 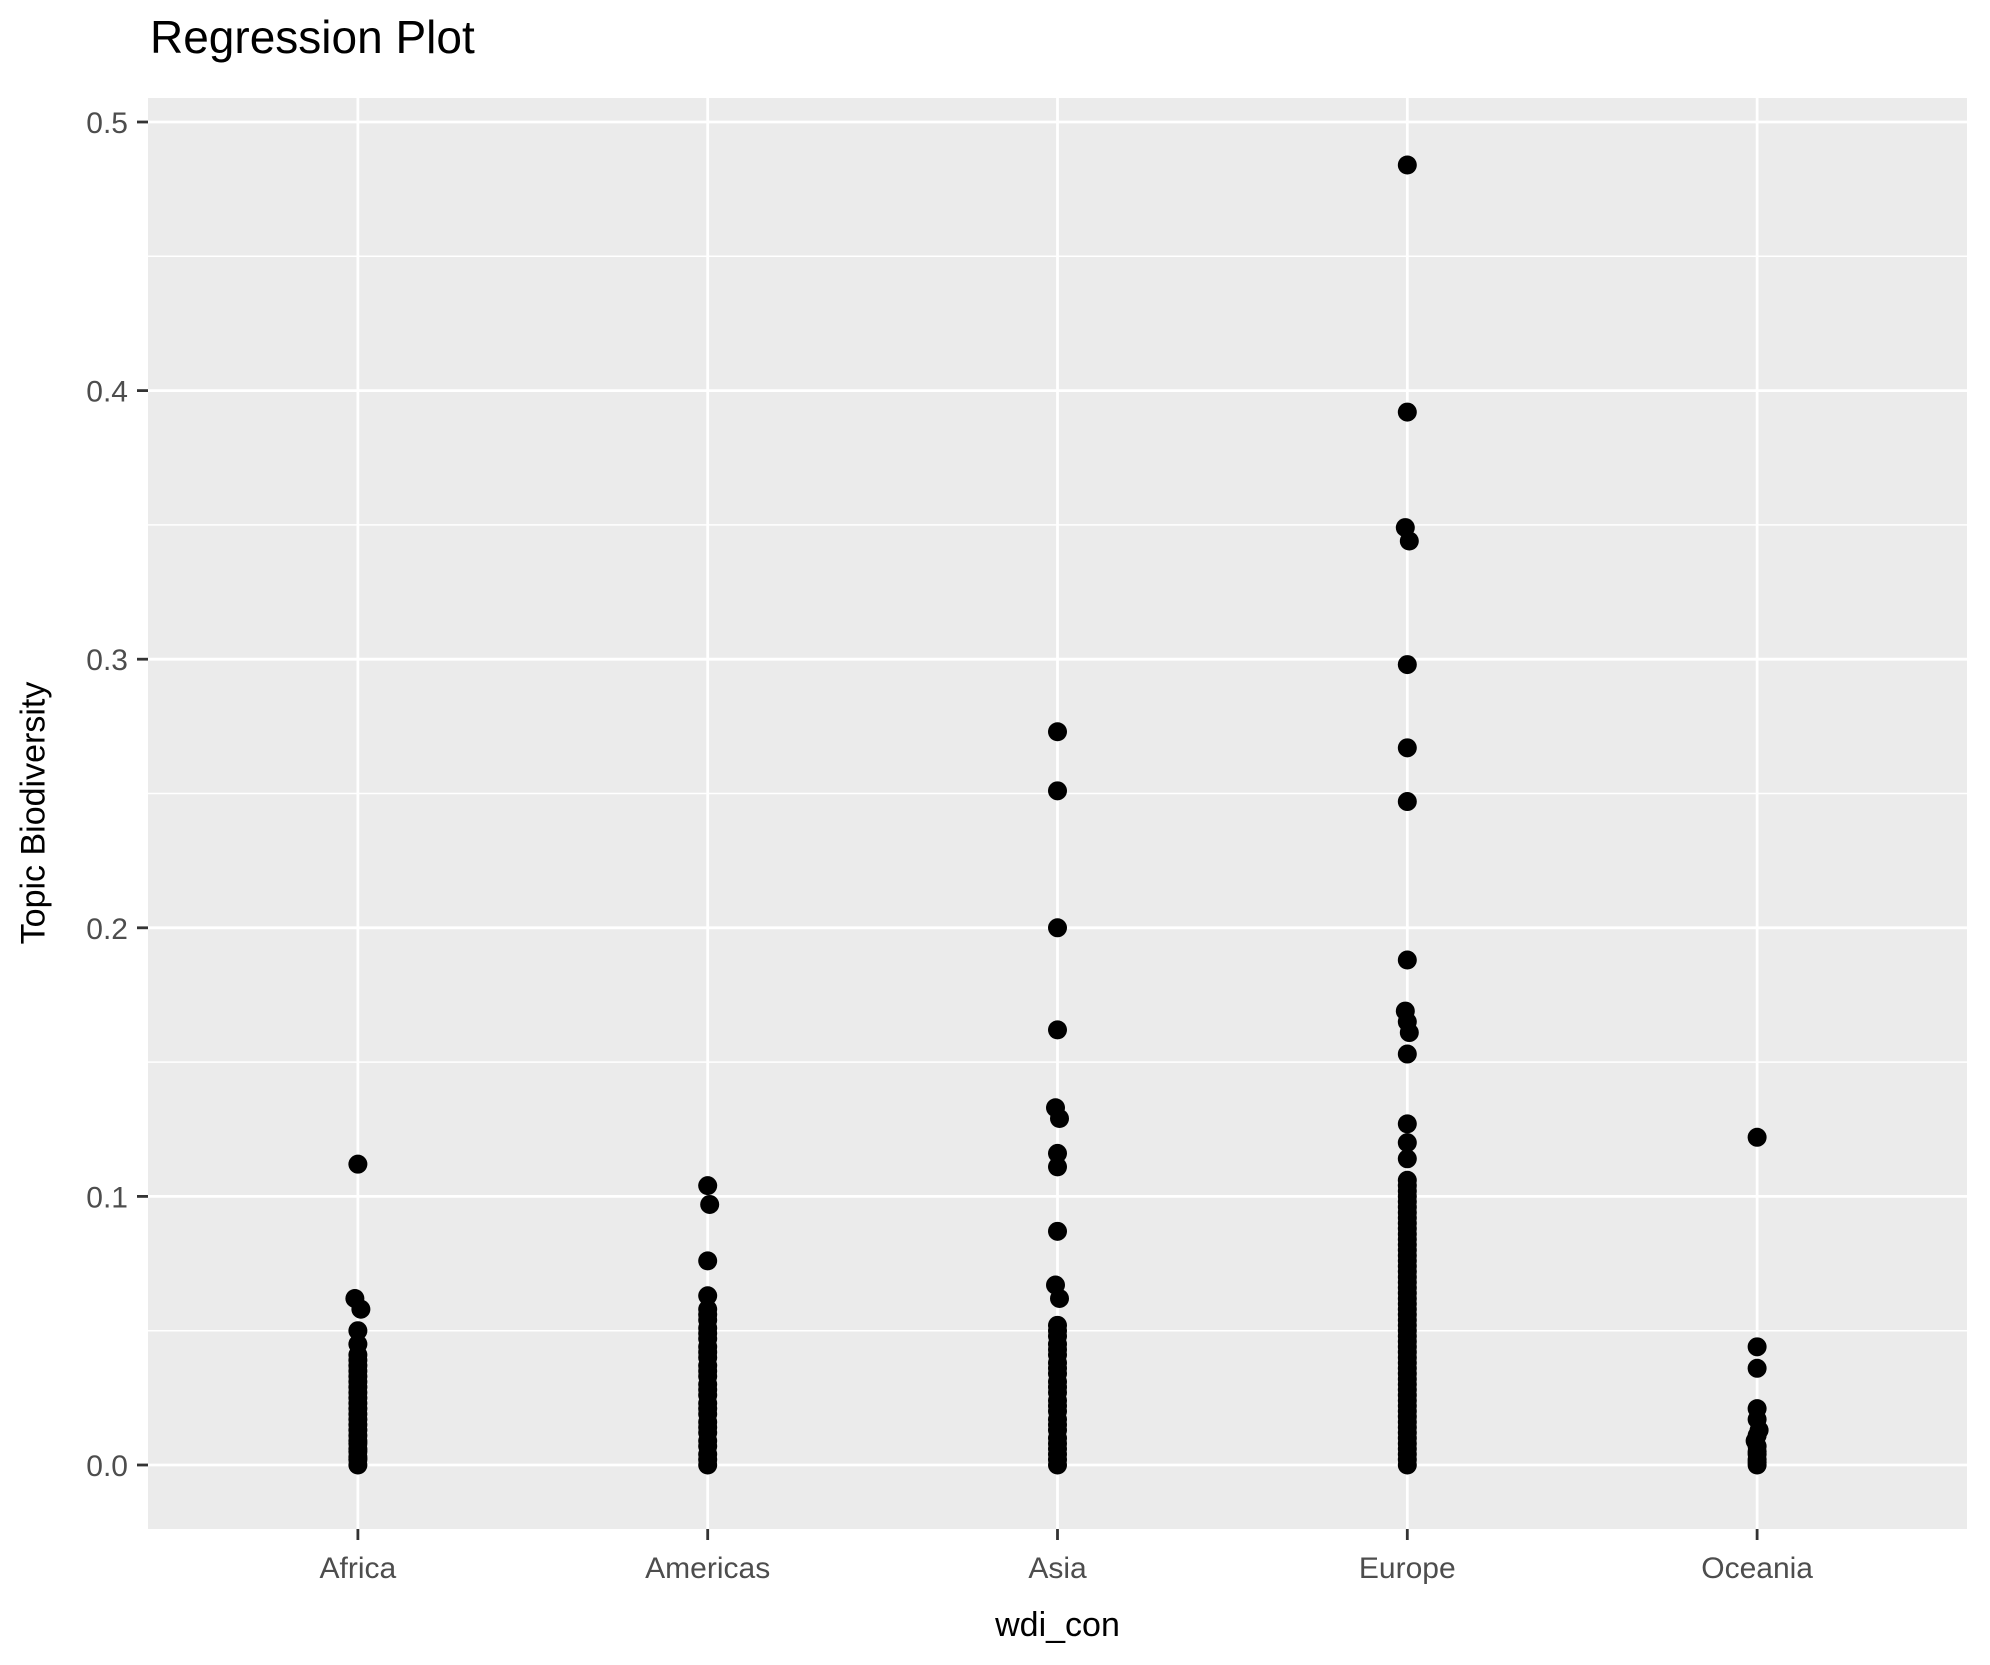 I want to click on x-tick-label: Europe, so click(x=1407, y=1568).